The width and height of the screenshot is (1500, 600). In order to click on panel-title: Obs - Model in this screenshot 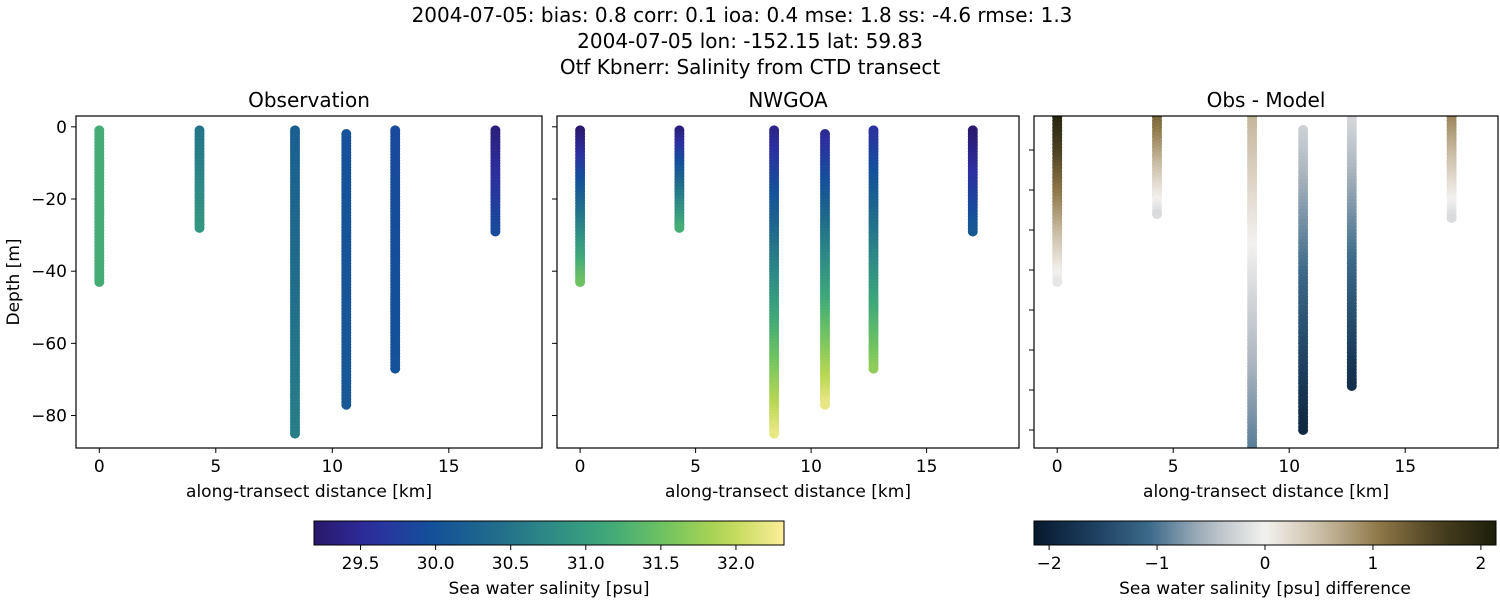, I will do `click(1266, 100)`.